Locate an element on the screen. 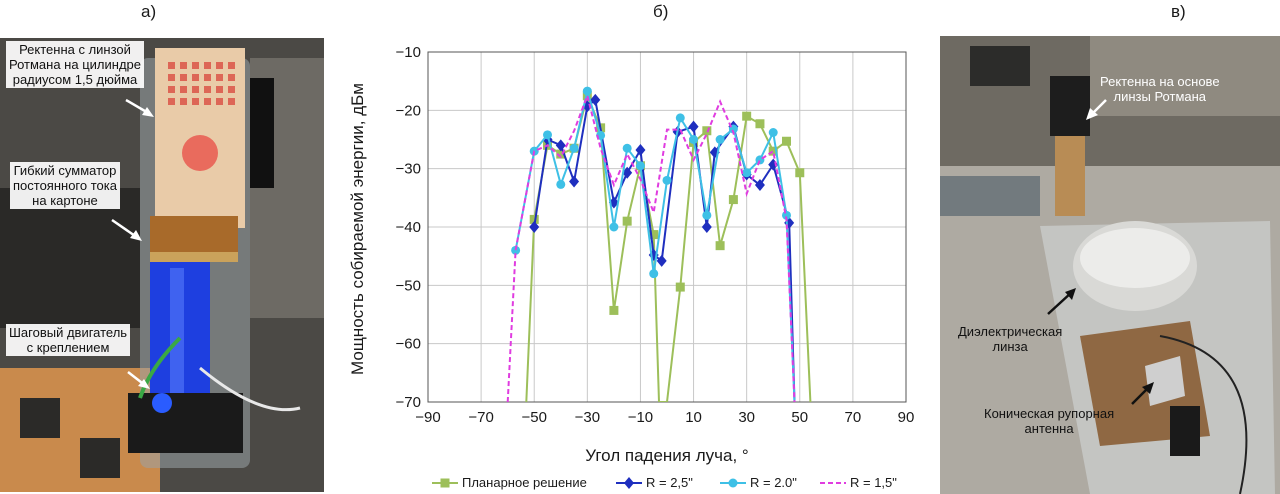 This screenshot has height=494, width=1280. legend-item-3: R = 1,5" is located at coordinates (858, 482).